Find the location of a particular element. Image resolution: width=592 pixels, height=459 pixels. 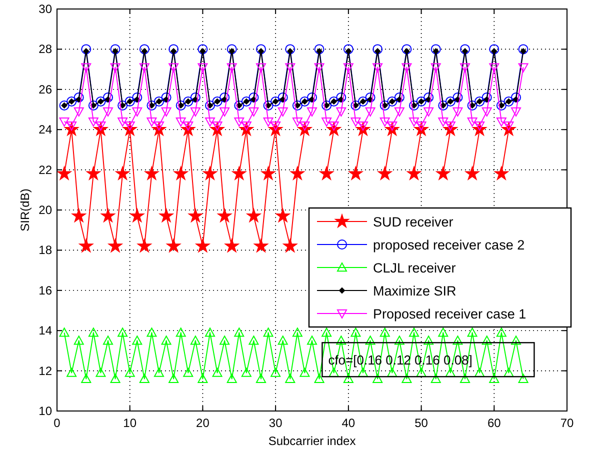

x-tick-label: 10 is located at coordinates (130, 423).